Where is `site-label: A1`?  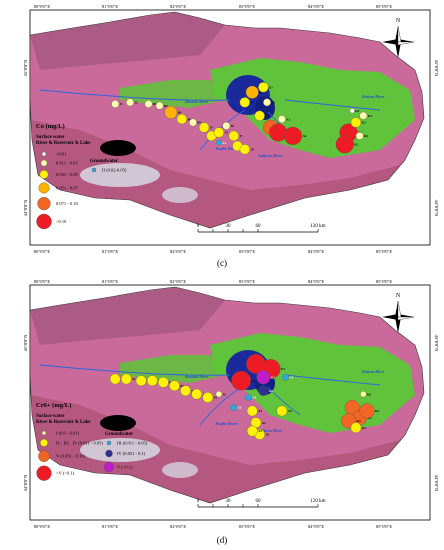 site-label: A1 is located at coordinates (288, 119).